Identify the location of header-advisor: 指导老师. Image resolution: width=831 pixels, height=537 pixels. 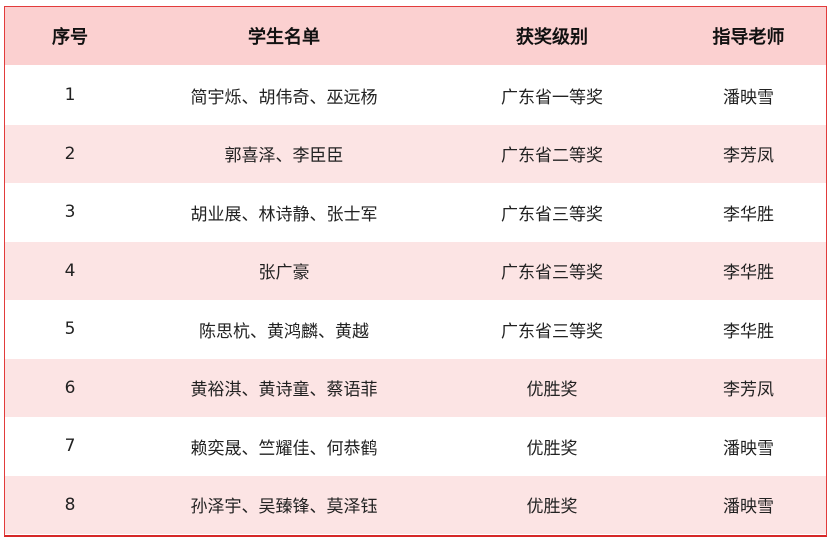
(748, 37).